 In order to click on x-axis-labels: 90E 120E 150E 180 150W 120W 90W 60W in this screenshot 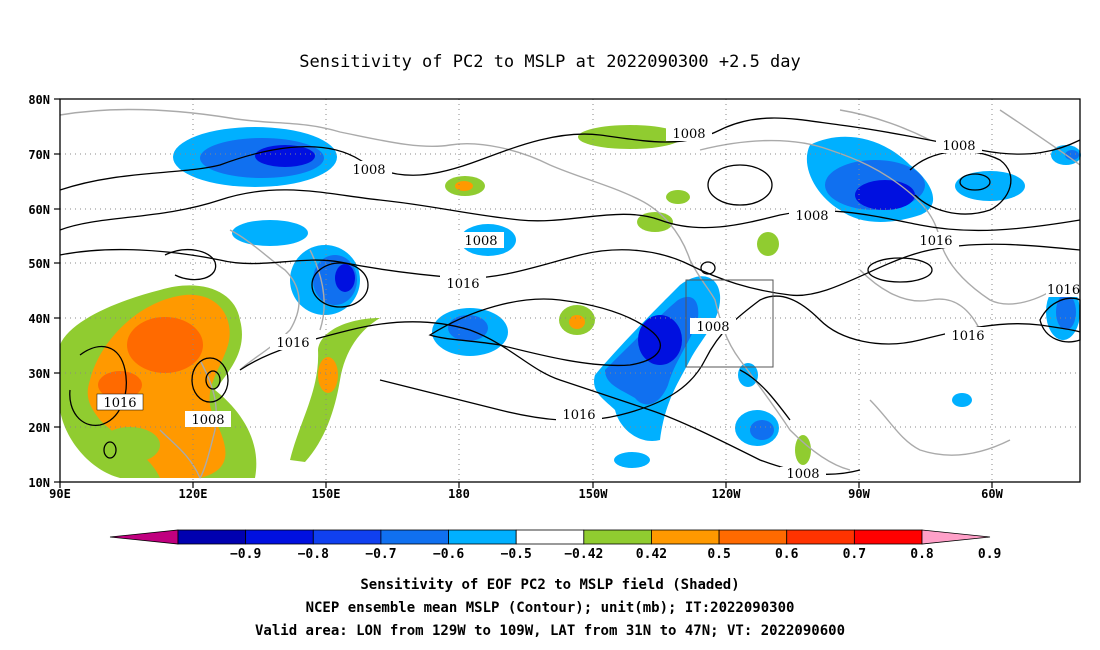, I will do `click(526, 494)`.